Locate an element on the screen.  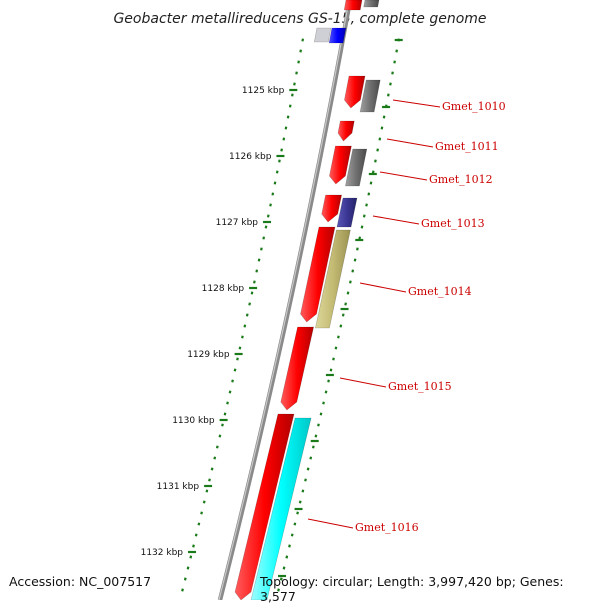
tick-label: 1126 kbp is located at coordinates (250, 157).